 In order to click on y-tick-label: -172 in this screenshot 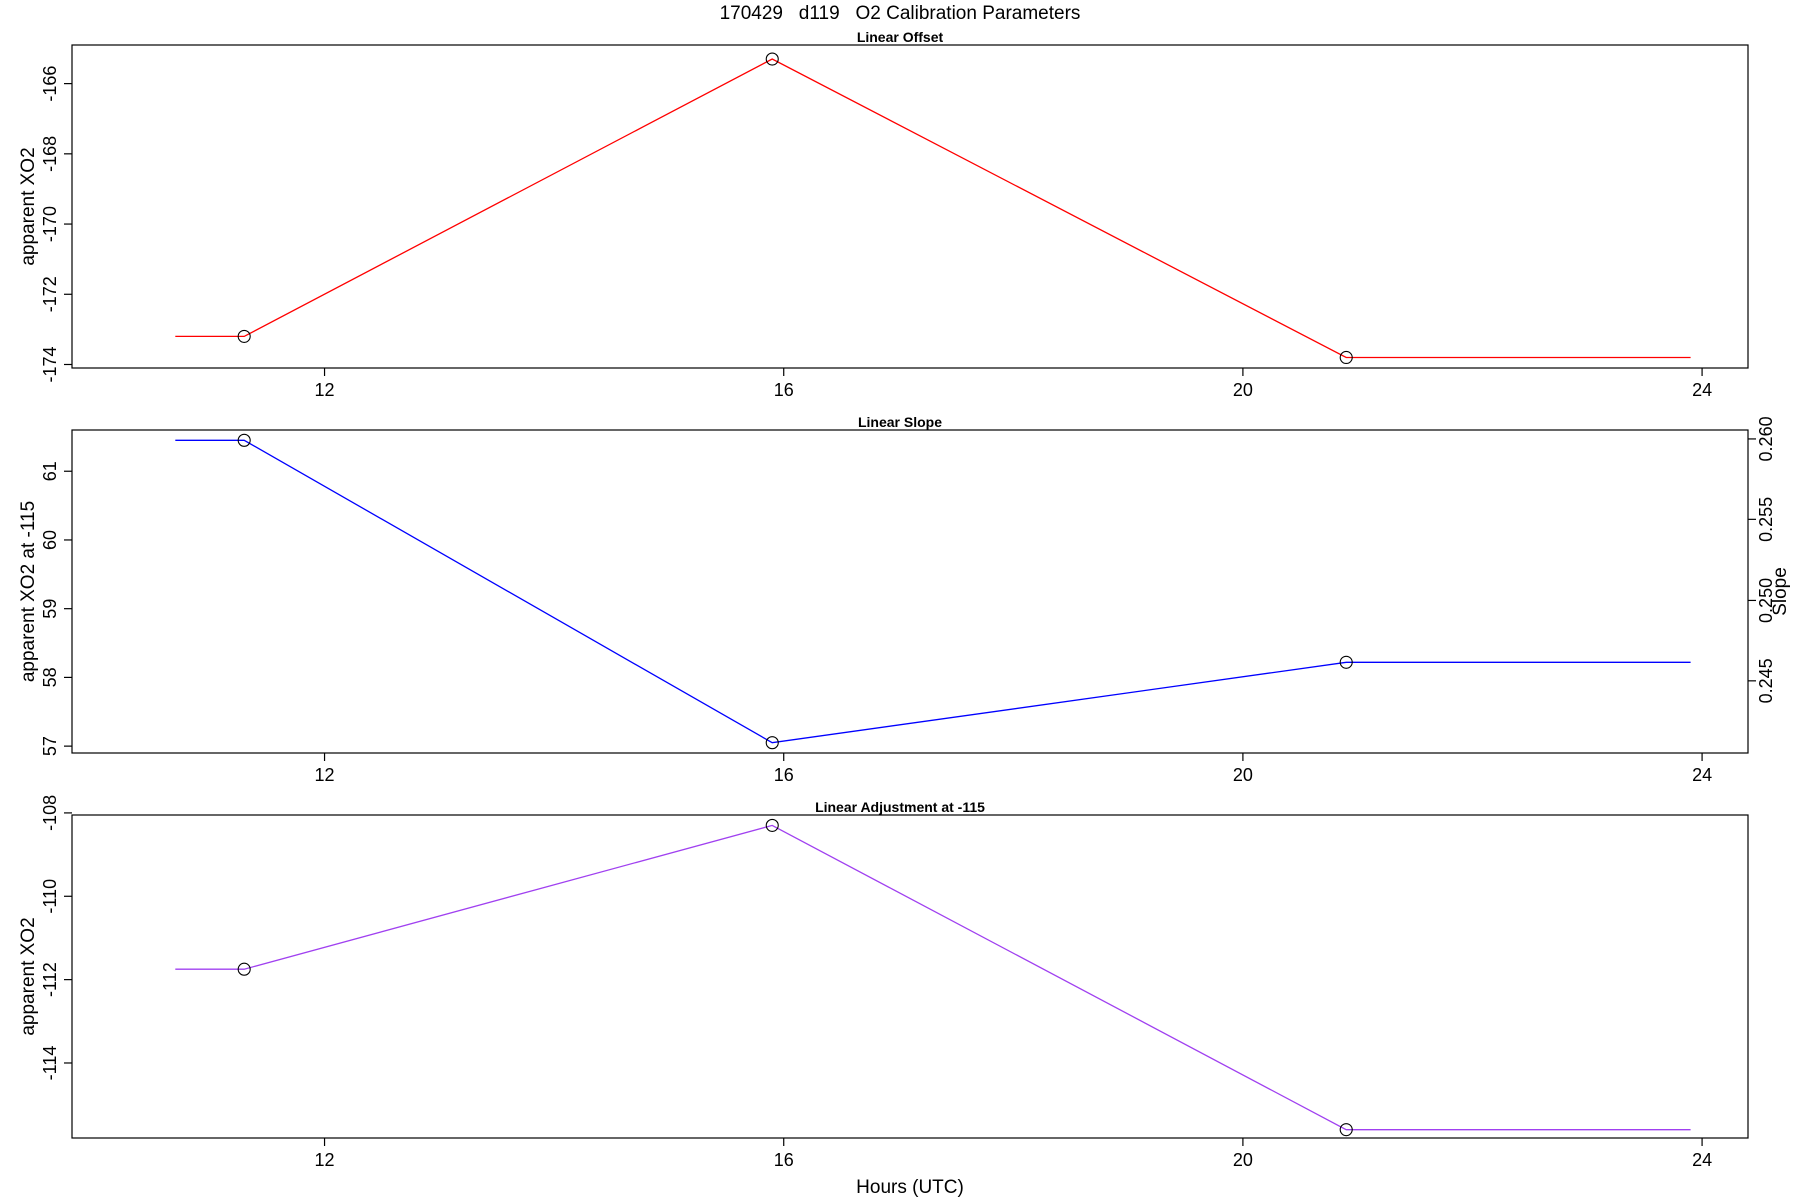, I will do `click(50, 294)`.